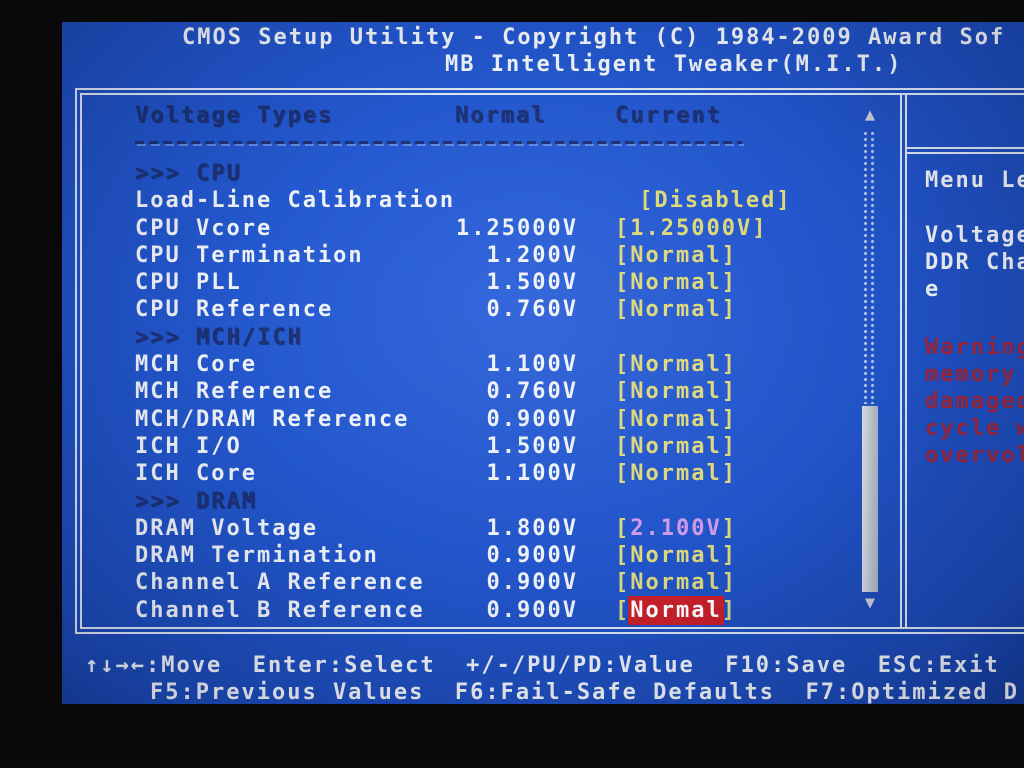 Image resolution: width=1024 pixels, height=768 pixels. What do you see at coordinates (467, 419) in the screenshot?
I see `table-row: MCH/DRAM Reference 0.900V [Normal]` at bounding box center [467, 419].